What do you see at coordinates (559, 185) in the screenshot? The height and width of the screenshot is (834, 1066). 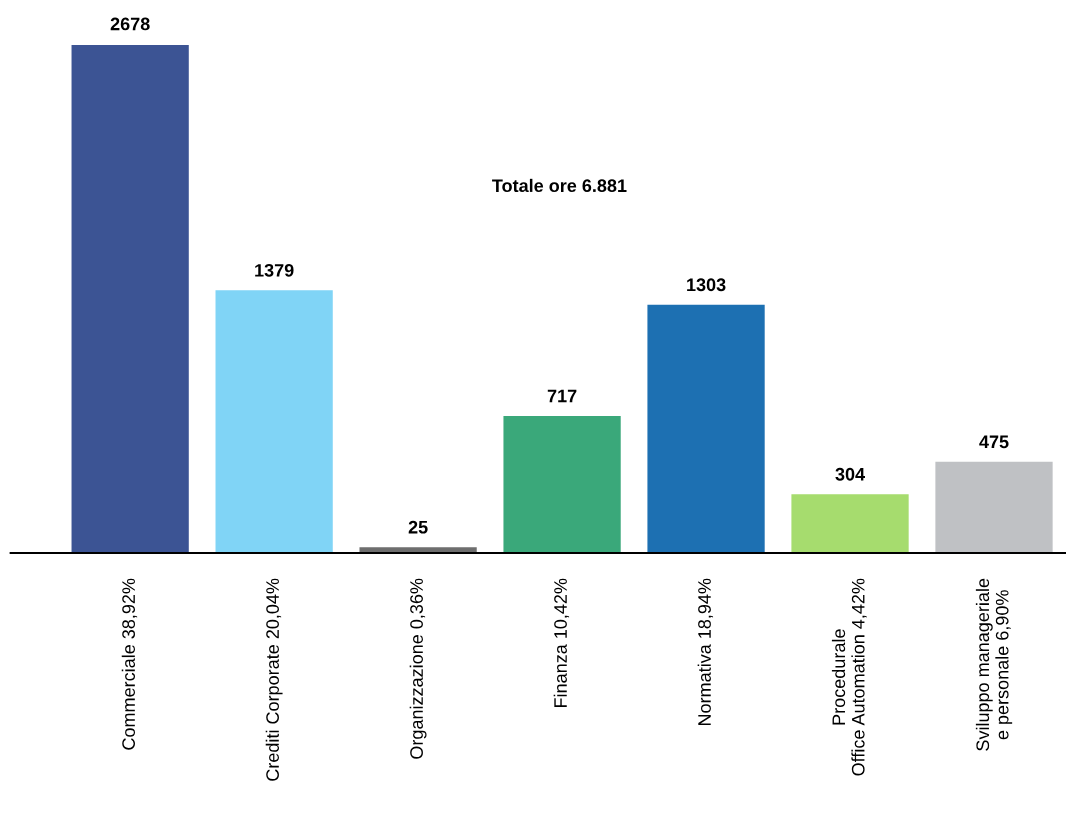 I see `text: Totale ore 6.881` at bounding box center [559, 185].